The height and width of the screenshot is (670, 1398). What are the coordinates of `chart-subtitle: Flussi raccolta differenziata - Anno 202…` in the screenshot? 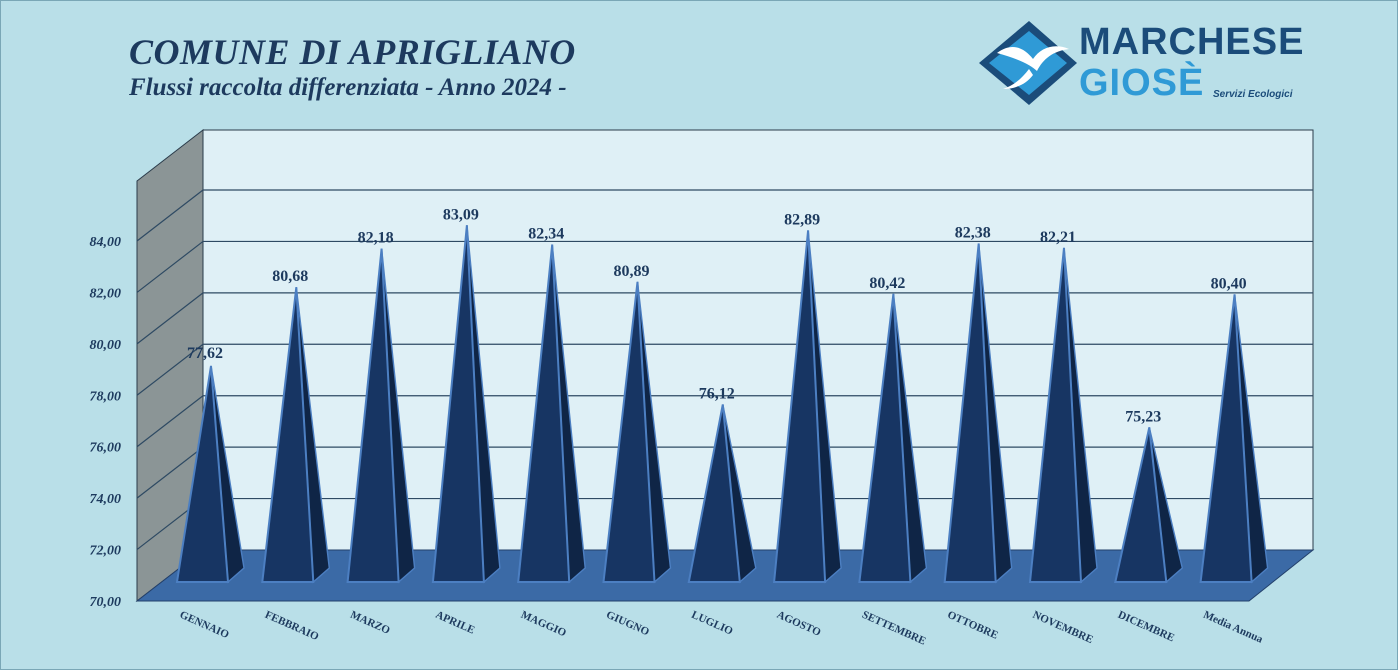 It's located at (348, 87).